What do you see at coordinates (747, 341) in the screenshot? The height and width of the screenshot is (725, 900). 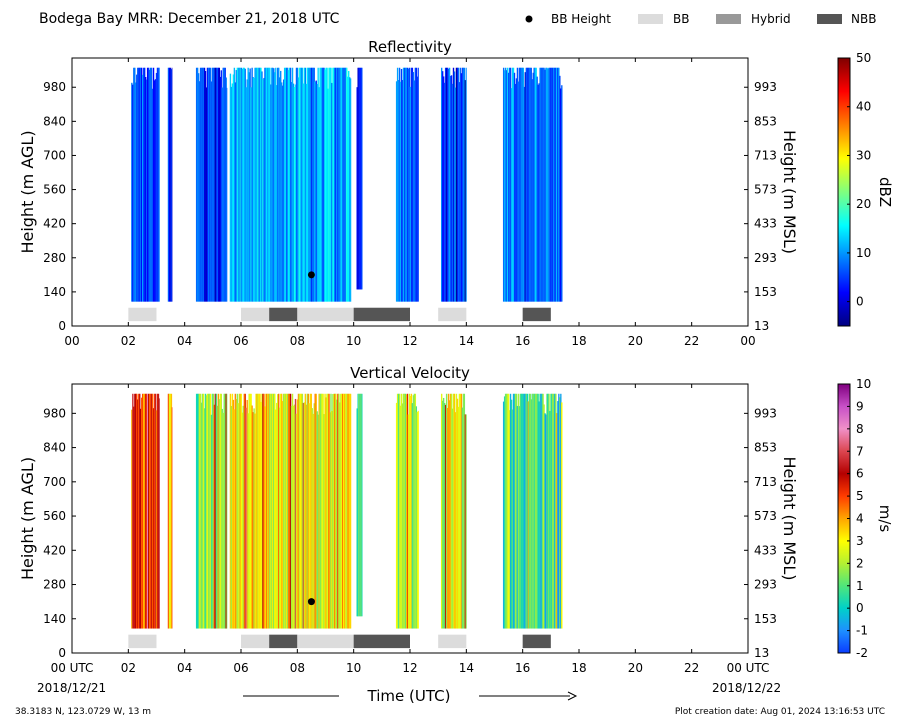 I see `x-tick-label: 00` at bounding box center [747, 341].